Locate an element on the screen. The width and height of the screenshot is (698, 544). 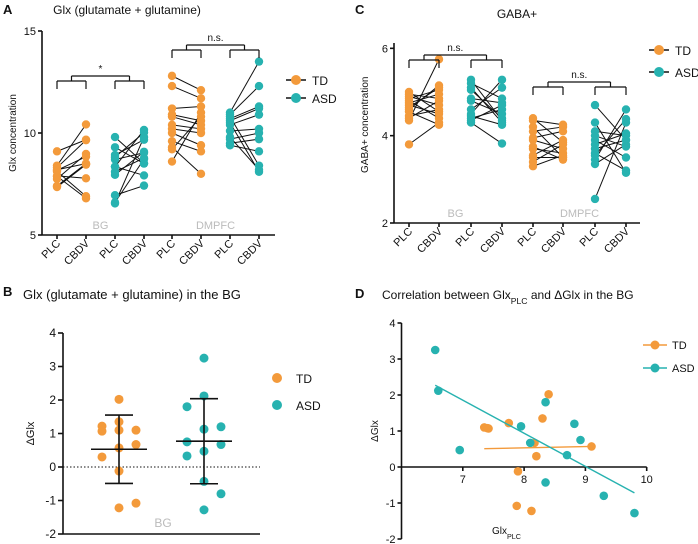
panel-label-b: B is located at coordinates (7, 291).